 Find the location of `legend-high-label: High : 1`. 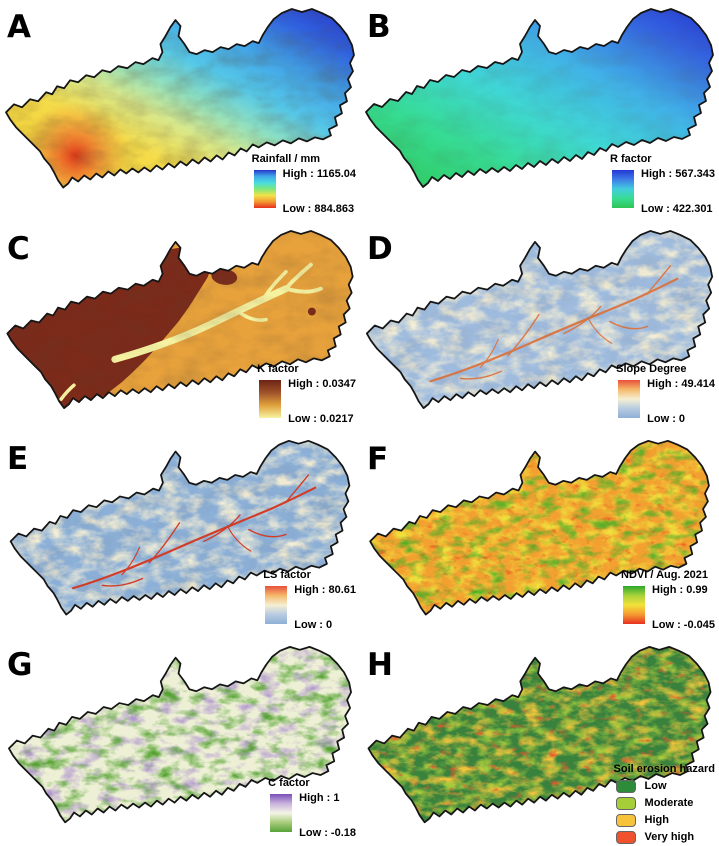

legend-high-label: High : 1 is located at coordinates (319, 798).